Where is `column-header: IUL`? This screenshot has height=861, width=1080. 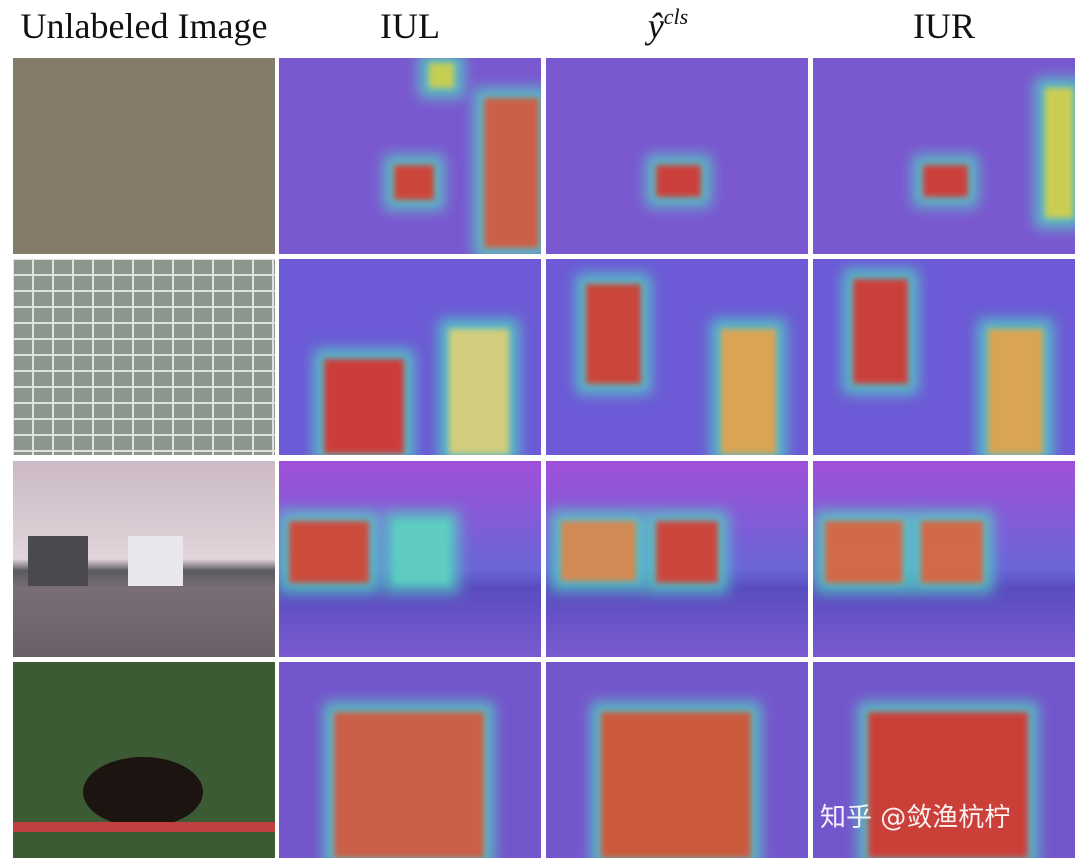 column-header: IUL is located at coordinates (410, 26).